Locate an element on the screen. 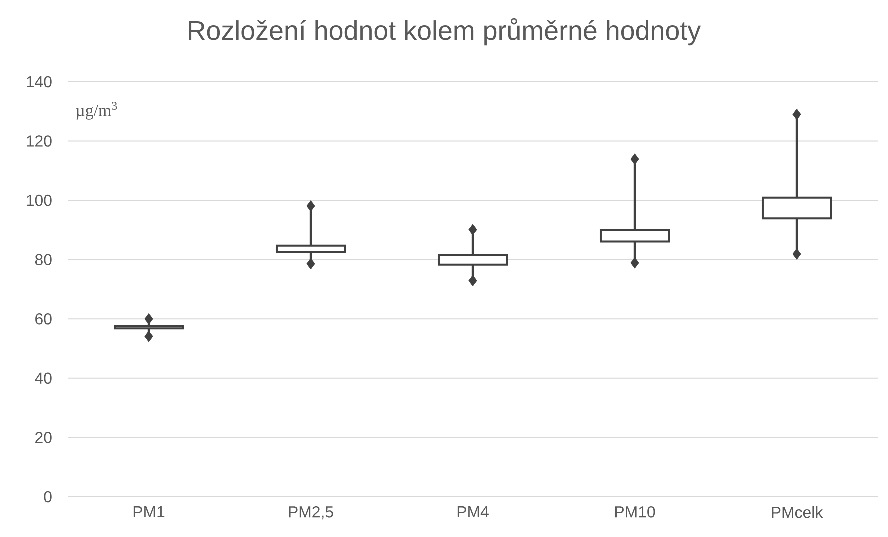 The height and width of the screenshot is (537, 888). y-tick-label: 20 is located at coordinates (44, 438).